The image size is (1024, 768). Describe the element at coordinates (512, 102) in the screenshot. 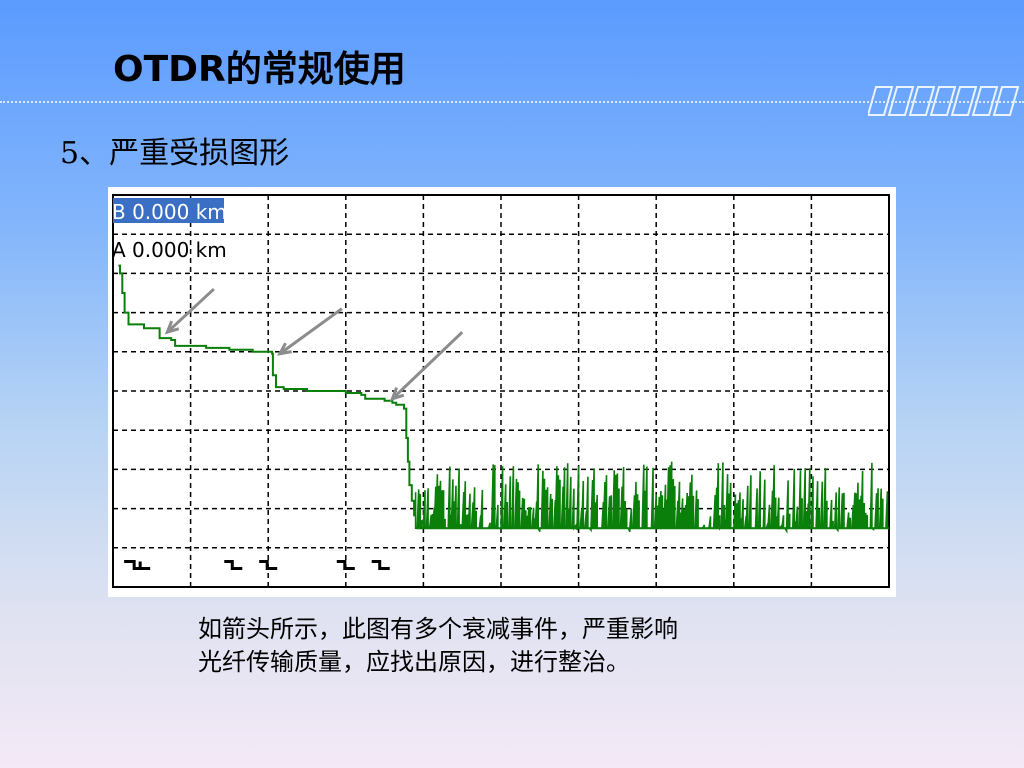

I see `title-divider` at that location.